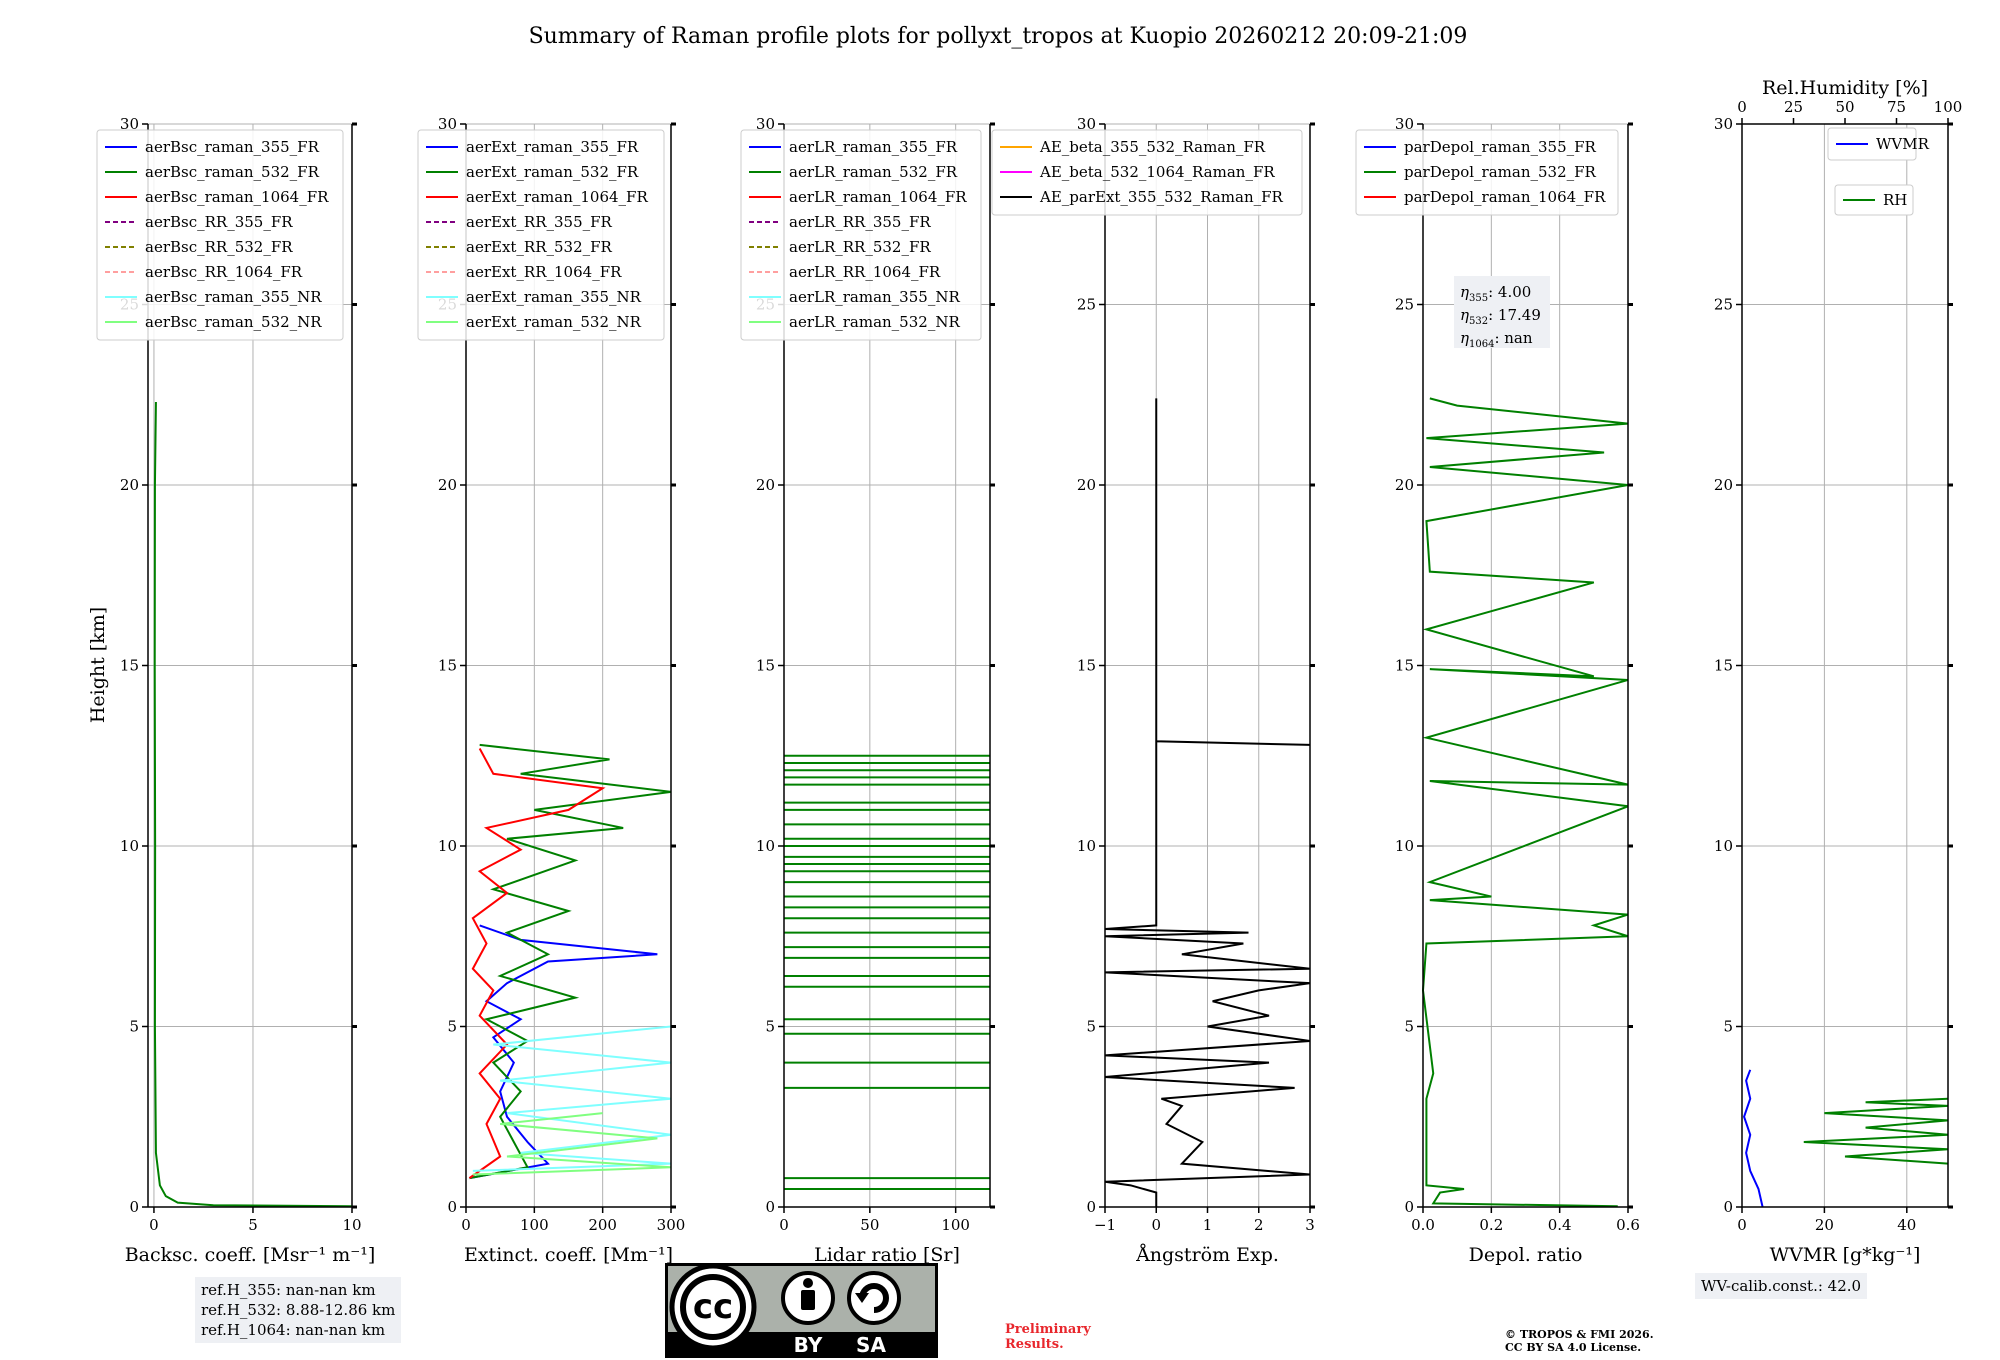 Image resolution: width=2000 pixels, height=1360 pixels. What do you see at coordinates (1048, 1329) in the screenshot?
I see `preliminary-line-1: Preliminary` at bounding box center [1048, 1329].